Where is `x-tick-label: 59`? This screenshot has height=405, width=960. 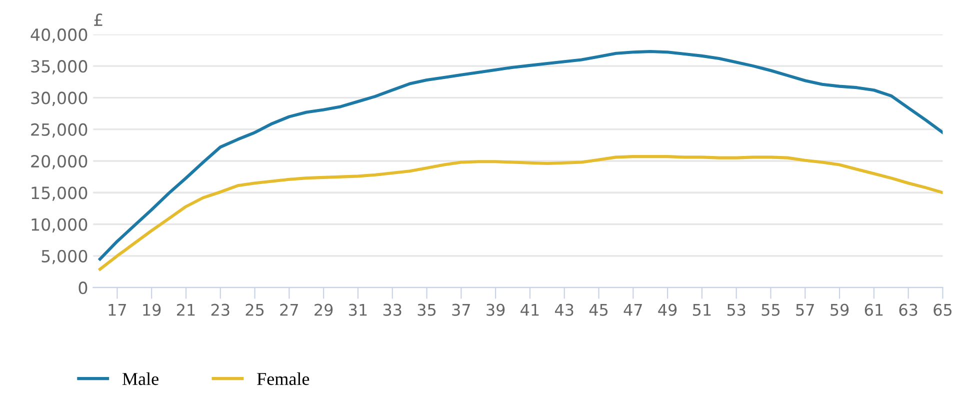
x-tick-label: 59 is located at coordinates (839, 310).